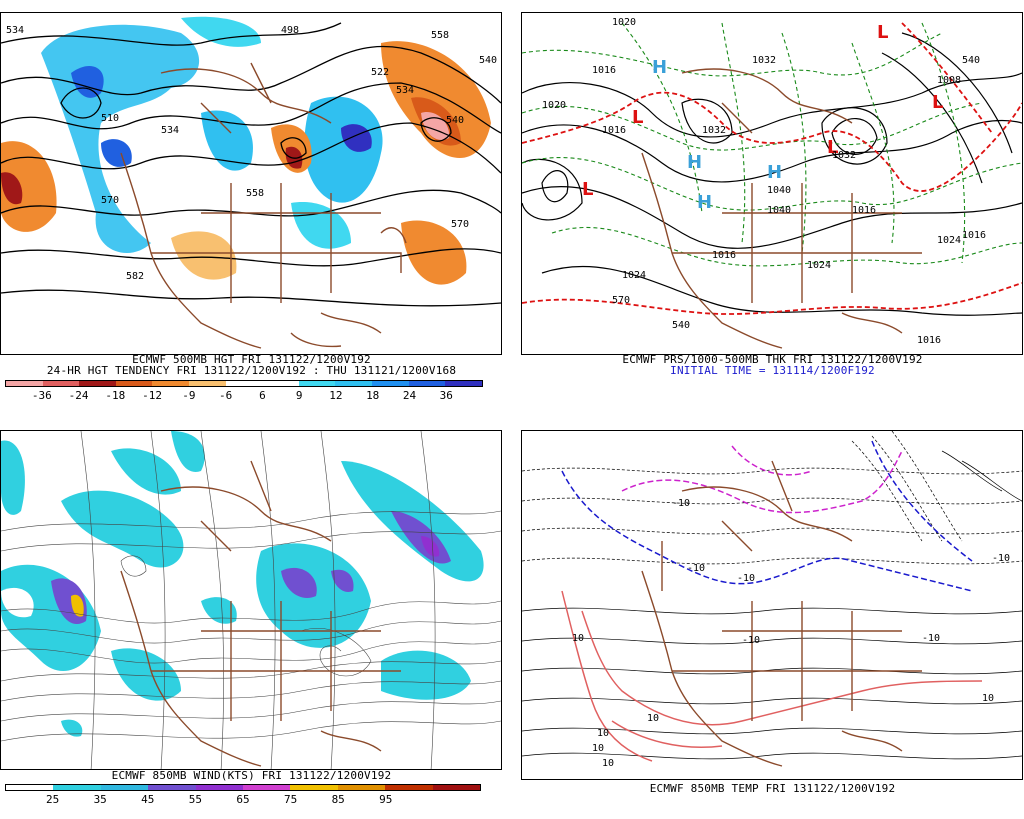  What do you see at coordinates (52, 799) in the screenshot?
I see `colorbar-tick-label: 25` at bounding box center [52, 799].